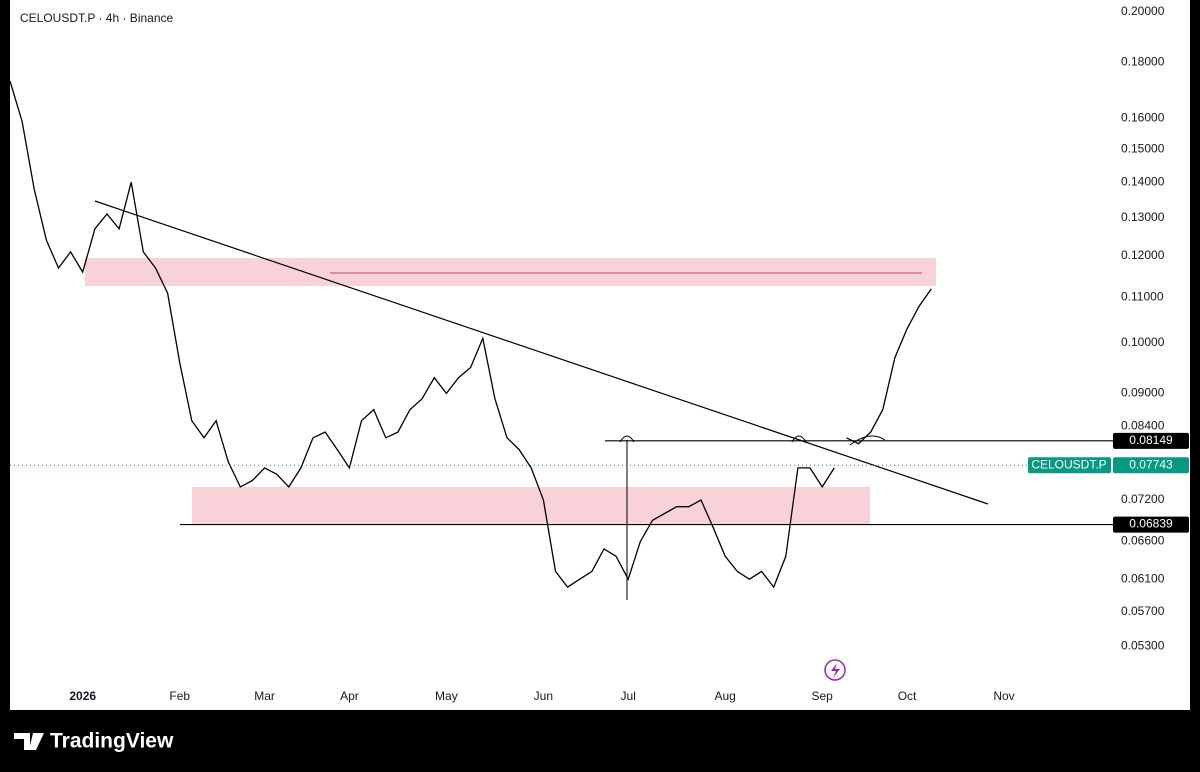 This screenshot has height=772, width=1200. Describe the element at coordinates (531, 506) in the screenshot. I see `support-zone` at that location.